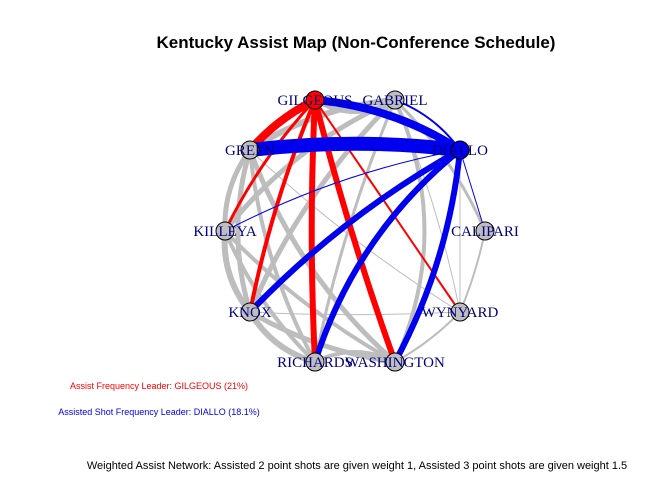 The width and height of the screenshot is (672, 480). I want to click on node-label-diallo: DIALLO, so click(460, 151).